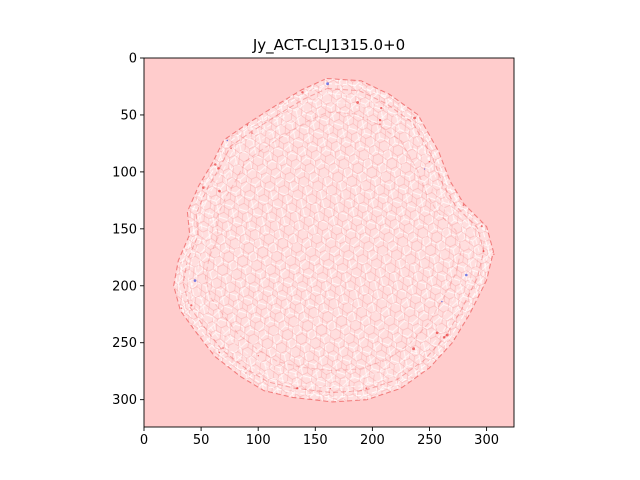  What do you see at coordinates (124, 400) in the screenshot?
I see `y-tick-label: 300` at bounding box center [124, 400].